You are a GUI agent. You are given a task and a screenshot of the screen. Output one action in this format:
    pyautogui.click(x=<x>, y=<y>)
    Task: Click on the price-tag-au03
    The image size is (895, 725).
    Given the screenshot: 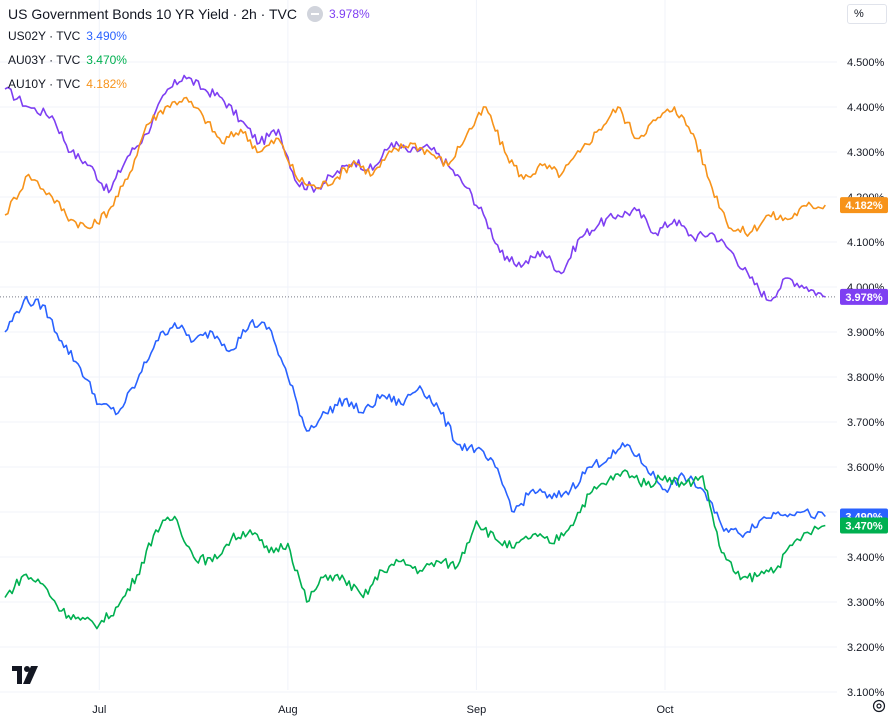 What is the action you would take?
    pyautogui.click(x=864, y=525)
    